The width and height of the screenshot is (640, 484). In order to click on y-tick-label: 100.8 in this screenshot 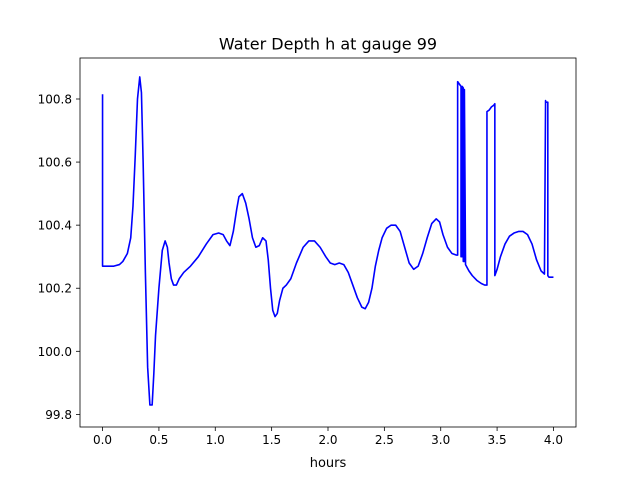, I will do `click(55, 100)`.